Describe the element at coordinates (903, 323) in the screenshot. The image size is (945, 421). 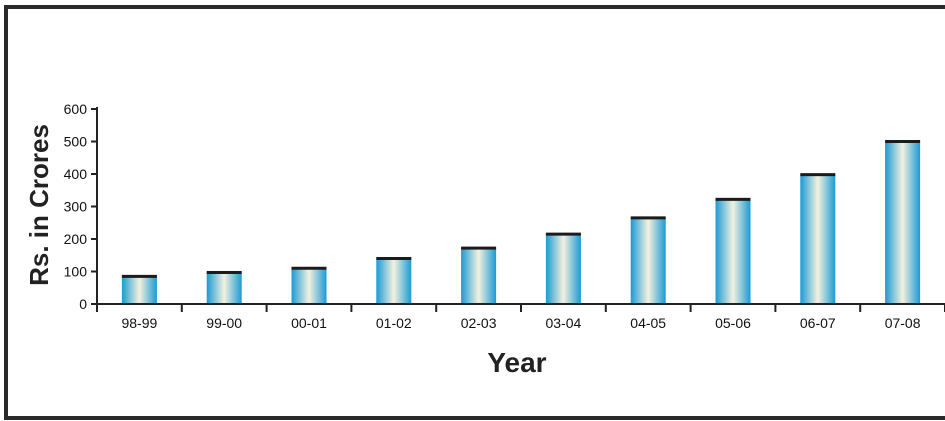
I see `x-tick-label: 07-08` at that location.